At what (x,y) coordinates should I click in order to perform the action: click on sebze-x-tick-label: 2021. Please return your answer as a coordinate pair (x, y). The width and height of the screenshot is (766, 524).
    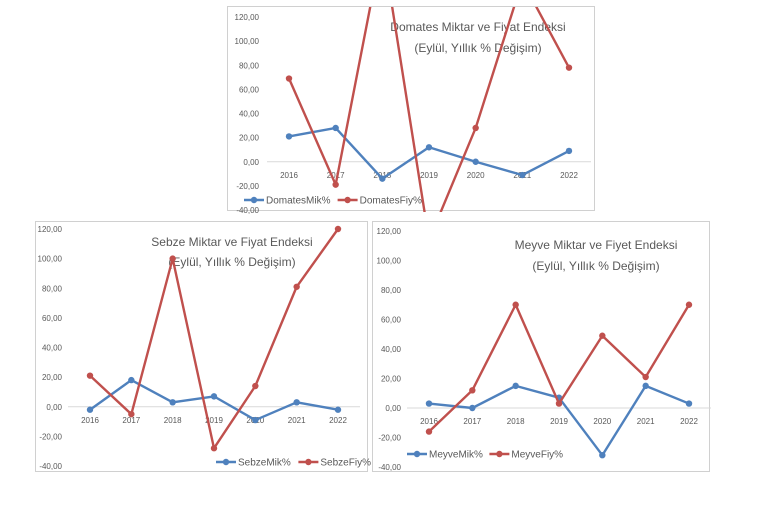
    Looking at the image, I should click on (297, 420).